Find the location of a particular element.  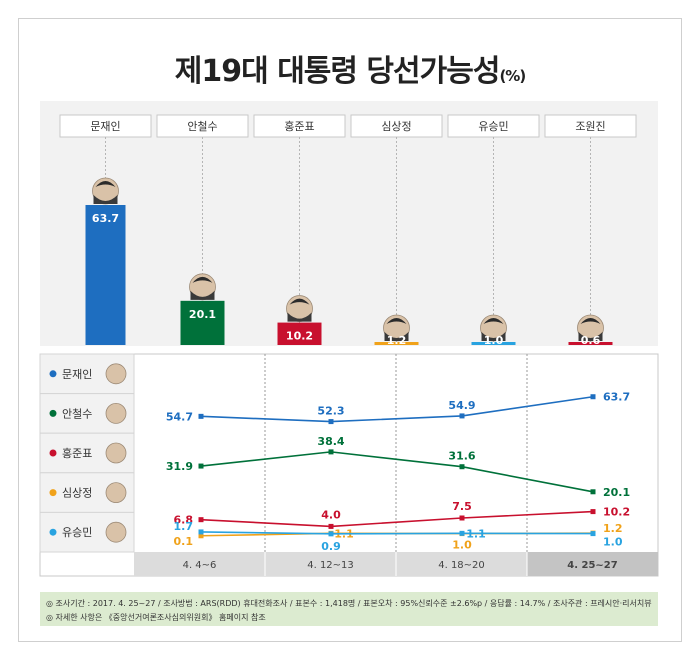

series-value-label: 0.9 is located at coordinates (331, 546).